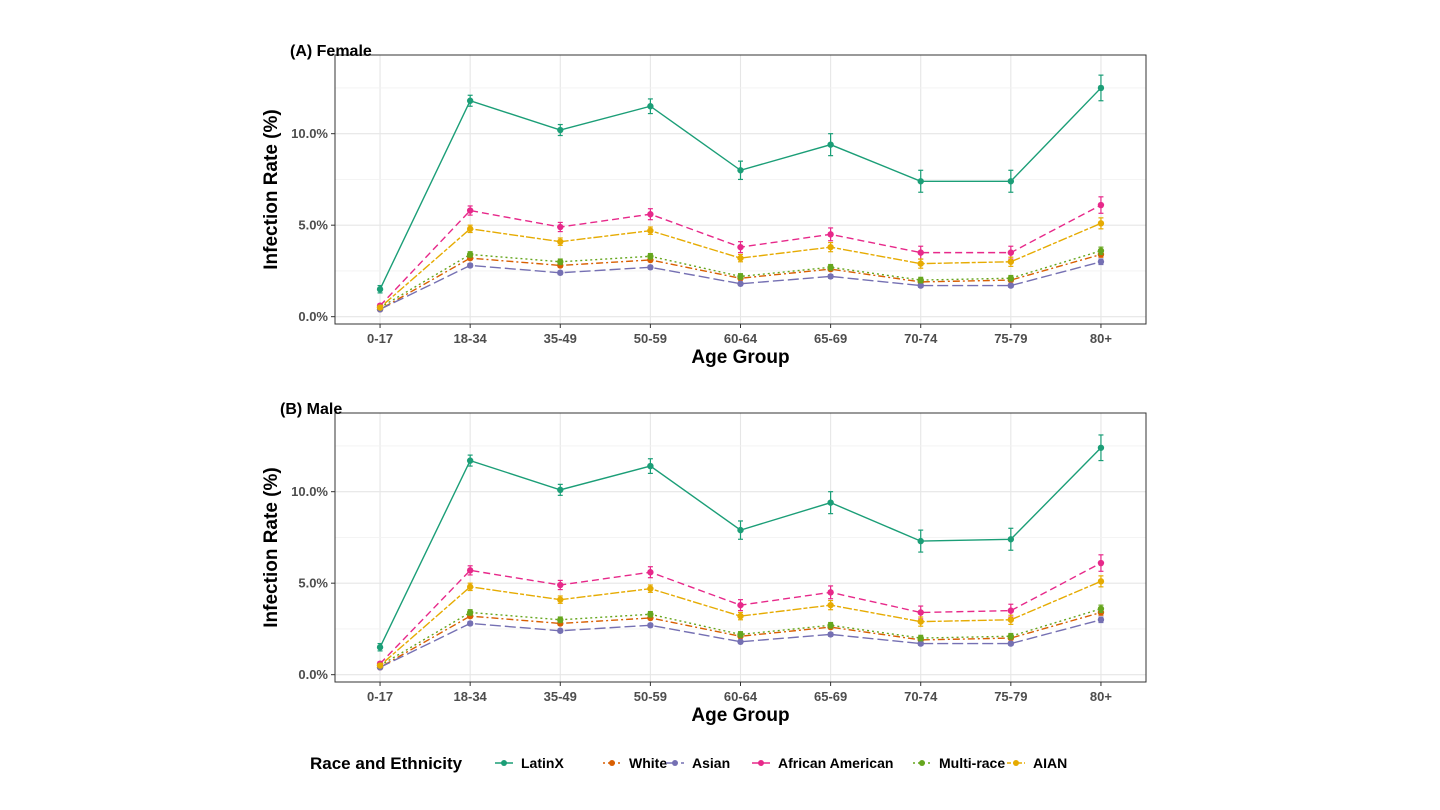 The image size is (1440, 810). What do you see at coordinates (741, 696) in the screenshot?
I see `x-tick-label-male: 60-64` at bounding box center [741, 696].